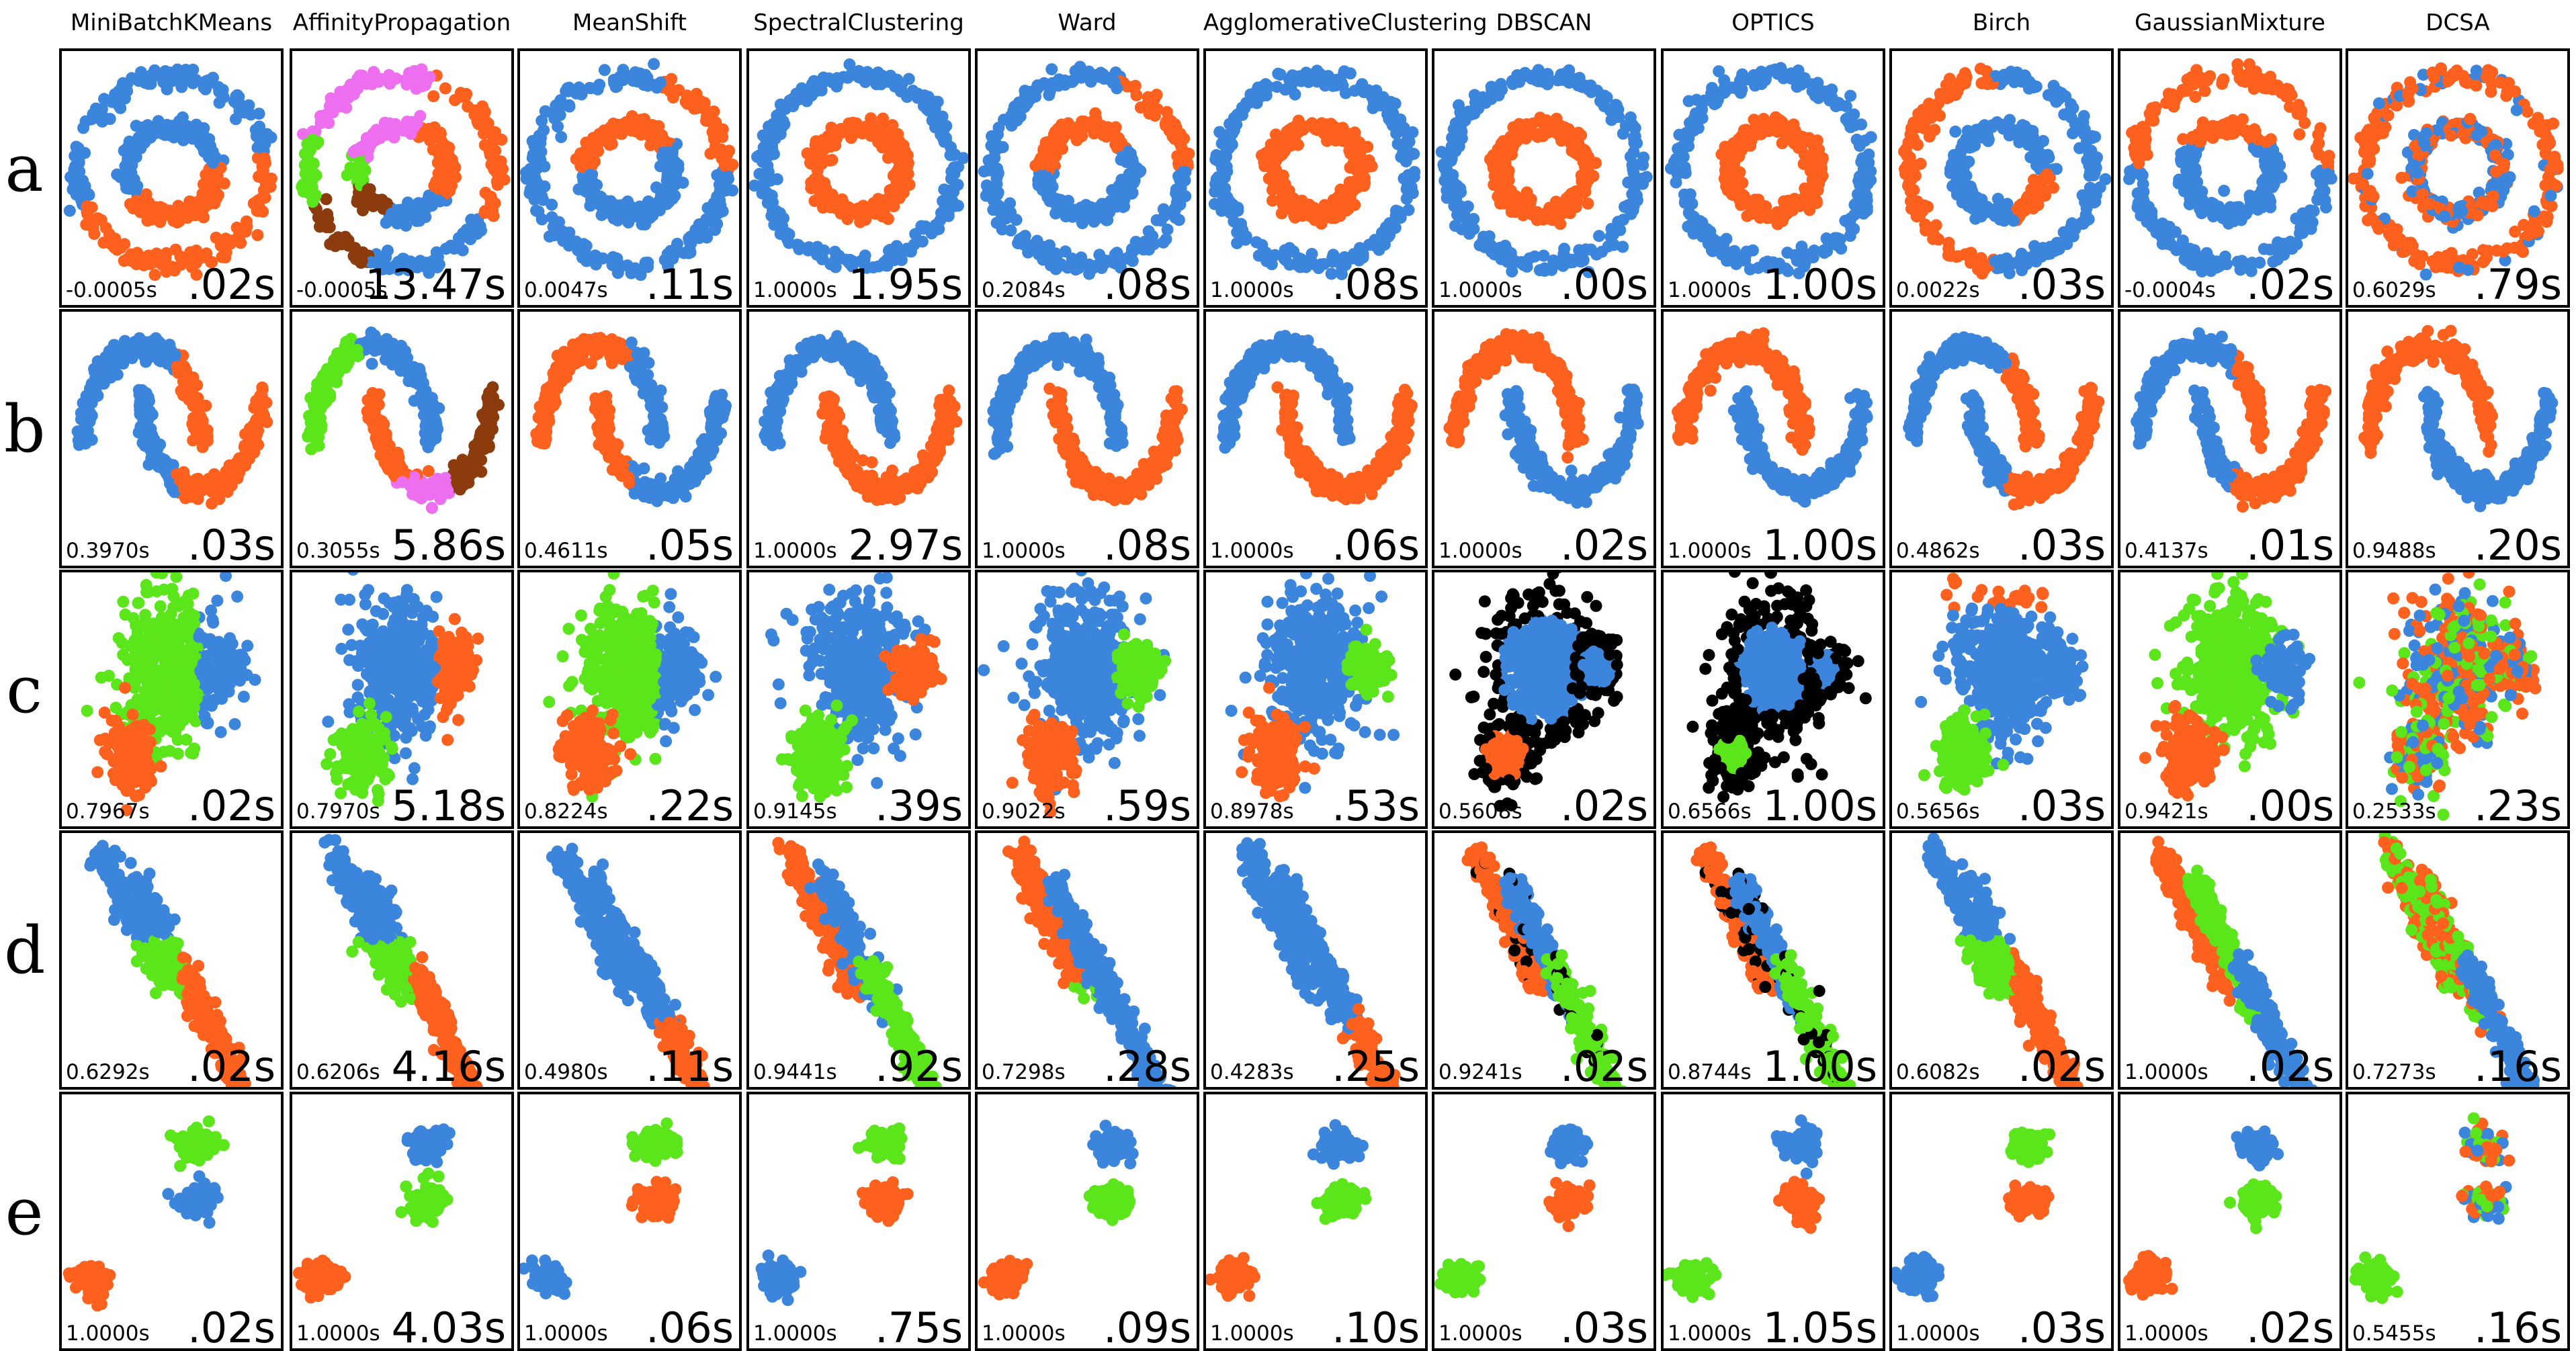  What do you see at coordinates (1773, 178) in the screenshot?
I see `scatter-panel: 1.0000s 1.00s` at bounding box center [1773, 178].